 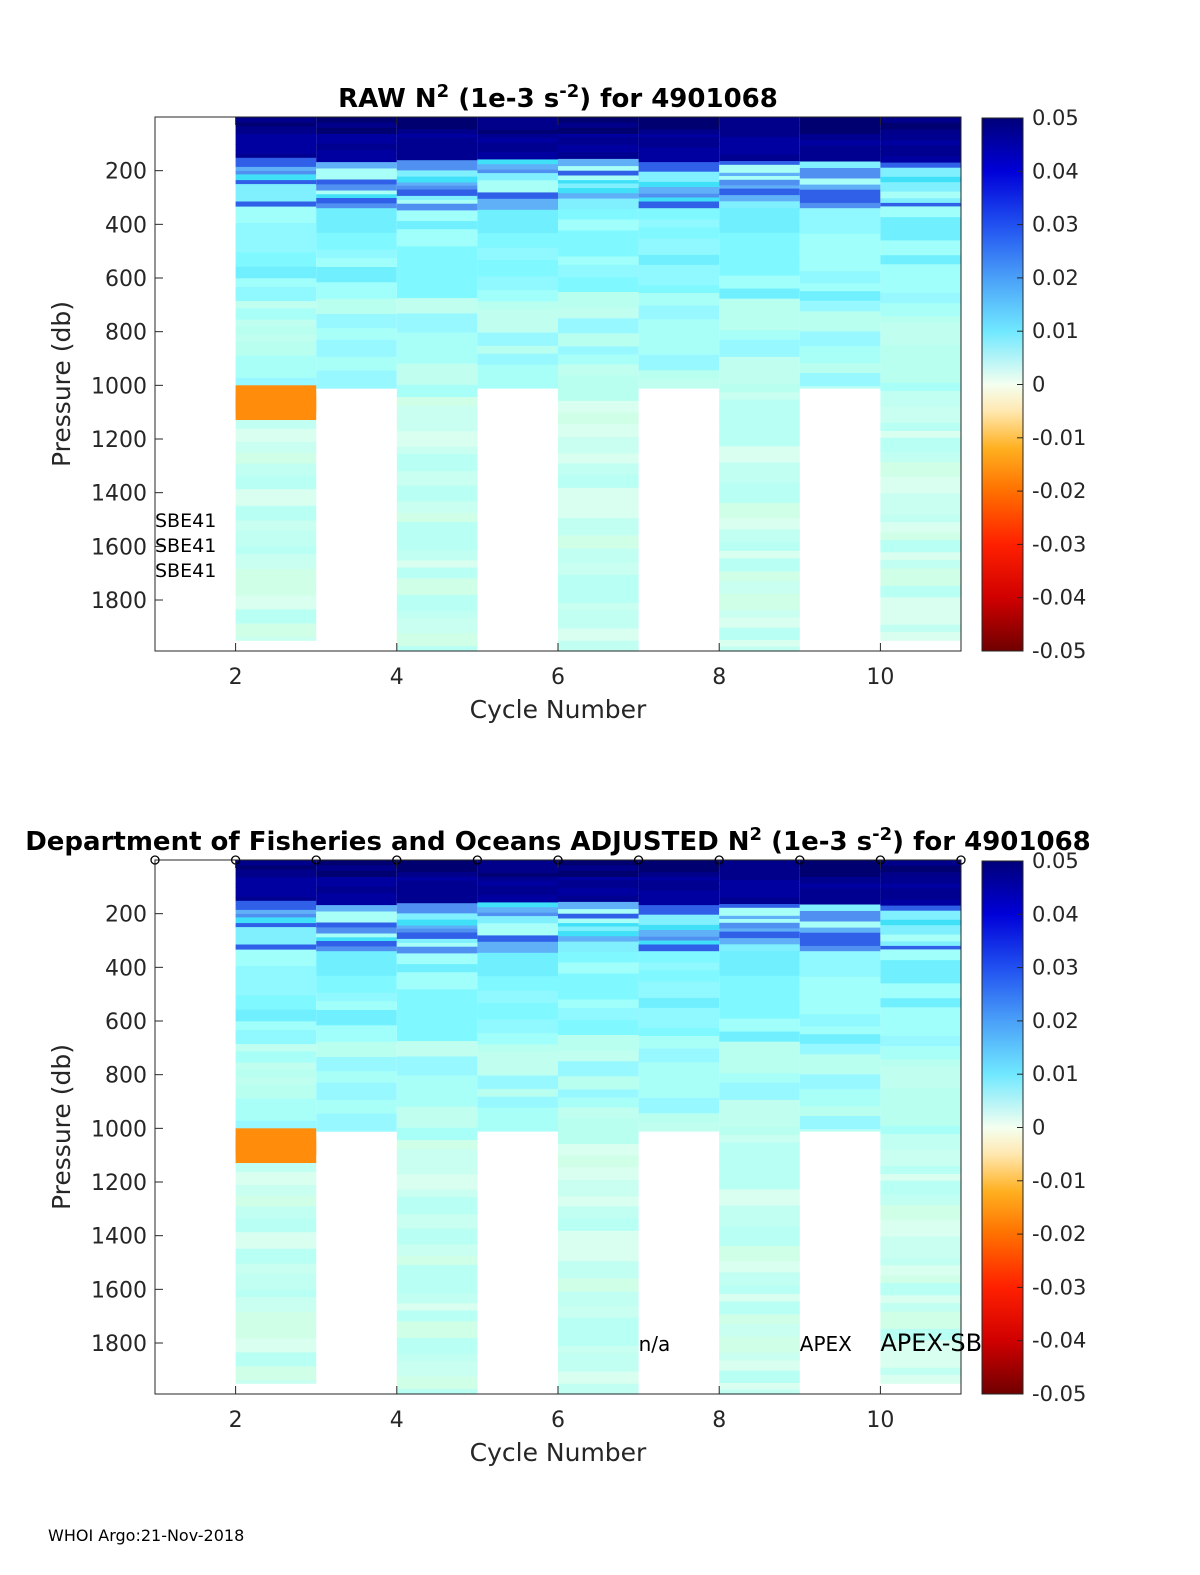 I want to click on y-tick-label: 1000, so click(x=119, y=386).